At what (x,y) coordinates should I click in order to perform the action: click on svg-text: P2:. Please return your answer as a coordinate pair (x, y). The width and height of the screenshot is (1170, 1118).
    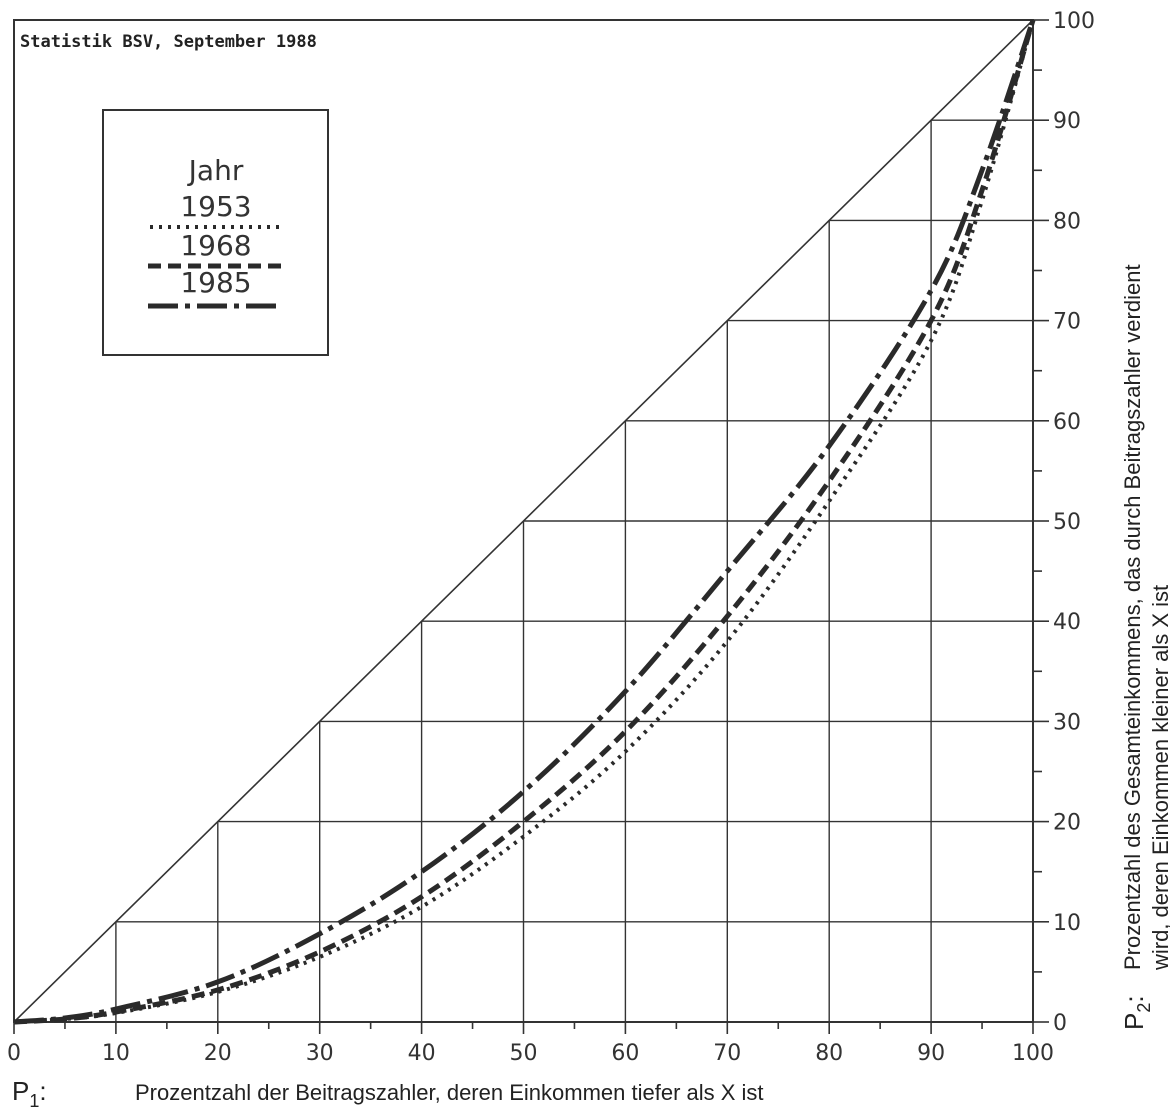
    Looking at the image, I should click on (1136, 1012).